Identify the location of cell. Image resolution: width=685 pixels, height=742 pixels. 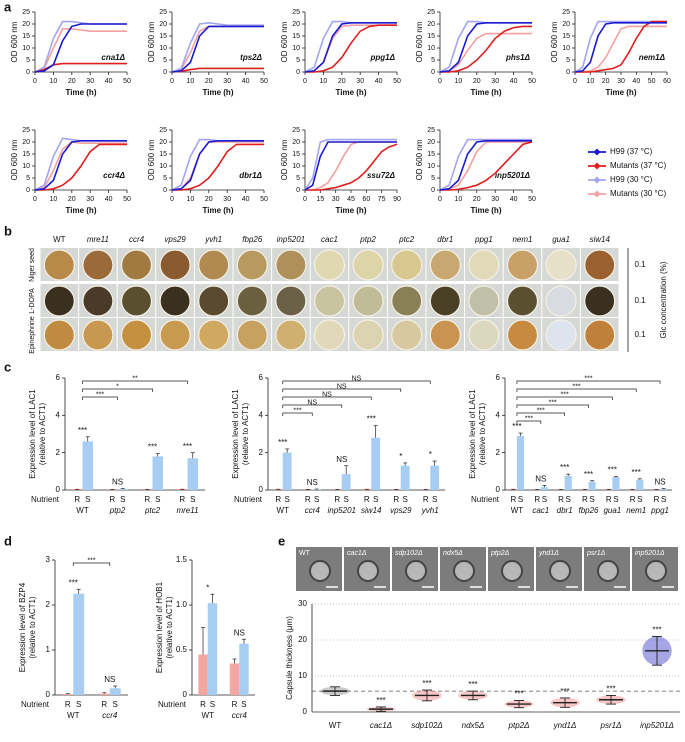
(656, 571).